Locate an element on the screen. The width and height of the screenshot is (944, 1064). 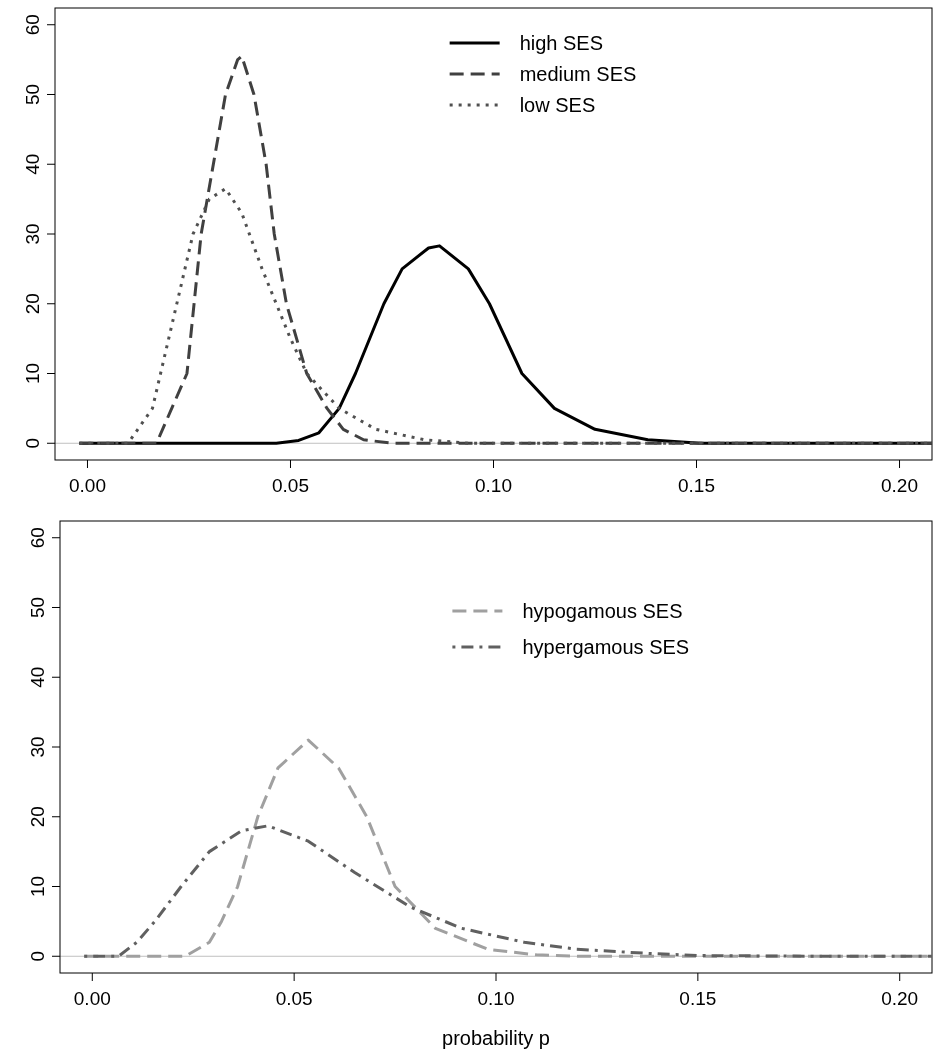
legend-label: low SES is located at coordinates (557, 105).